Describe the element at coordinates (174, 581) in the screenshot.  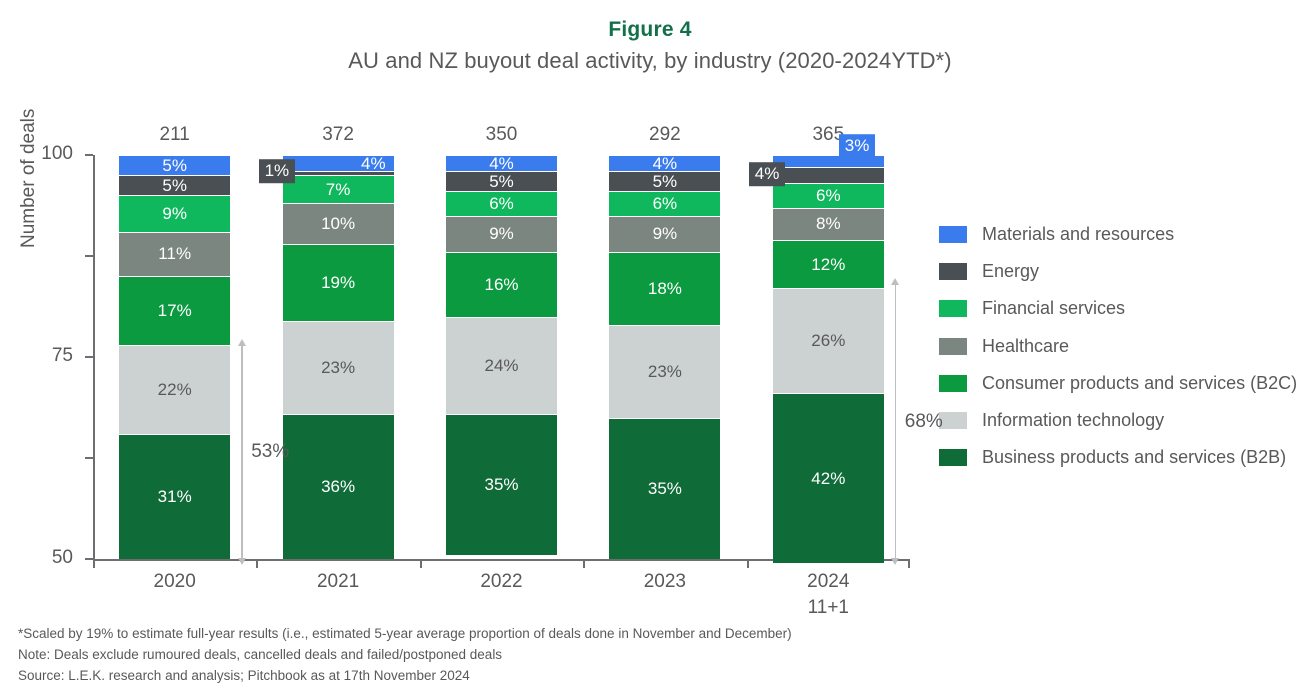
I see `x-tick-label: 2020` at that location.